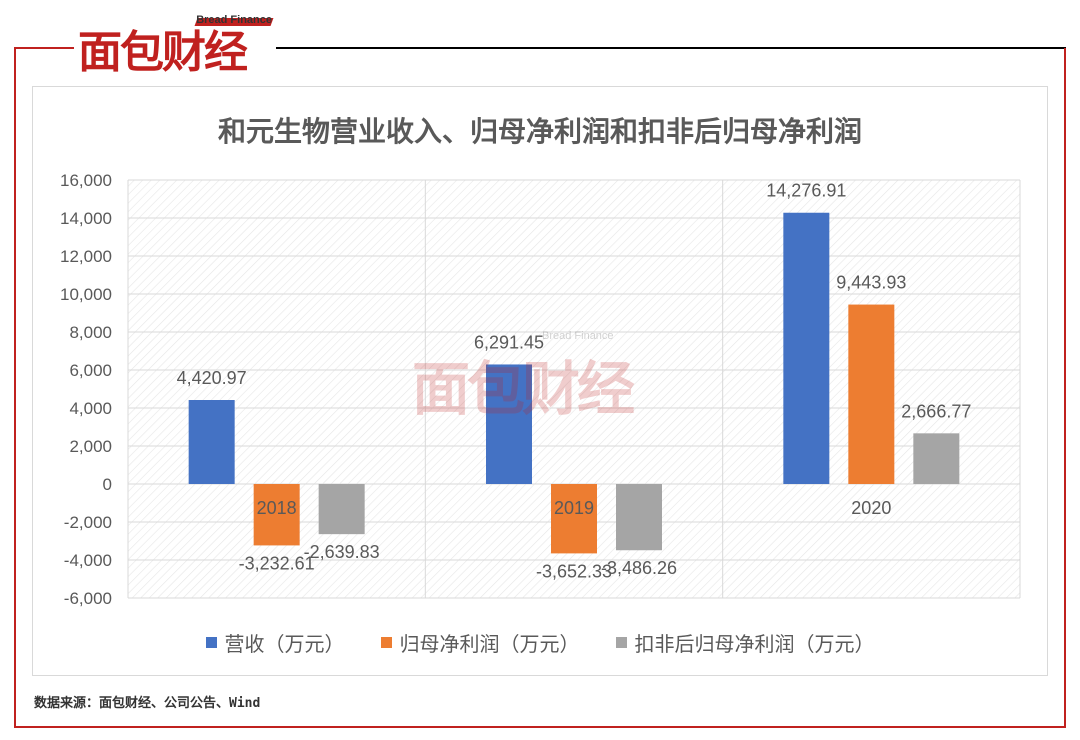 The width and height of the screenshot is (1080, 740). I want to click on legend-label-net-profit: 归母净利润（万元）, so click(489, 644).